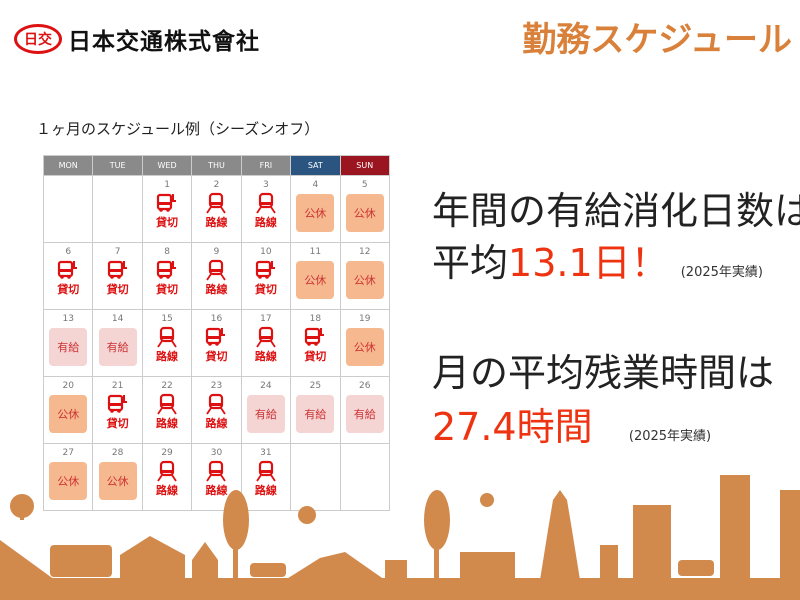 The height and width of the screenshot is (600, 800). I want to click on day-number: 27, so click(68, 453).